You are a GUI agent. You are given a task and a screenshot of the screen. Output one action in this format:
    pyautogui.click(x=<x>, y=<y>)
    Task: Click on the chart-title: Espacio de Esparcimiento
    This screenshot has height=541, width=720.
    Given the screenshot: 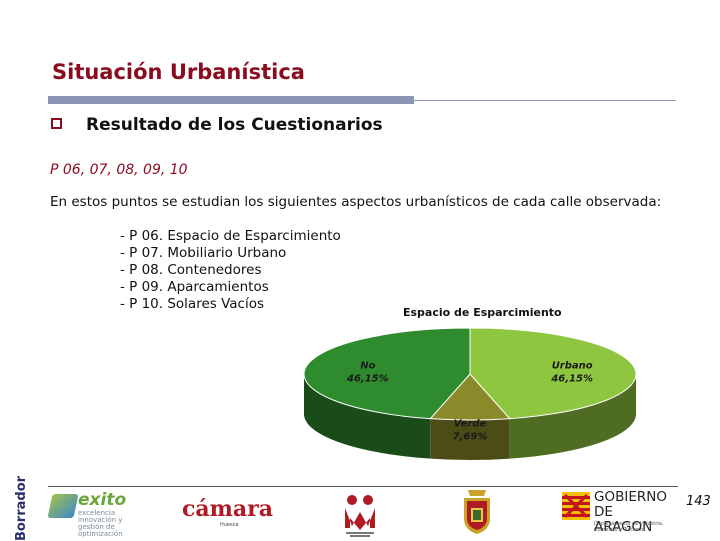 What is the action you would take?
    pyautogui.click(x=482, y=312)
    